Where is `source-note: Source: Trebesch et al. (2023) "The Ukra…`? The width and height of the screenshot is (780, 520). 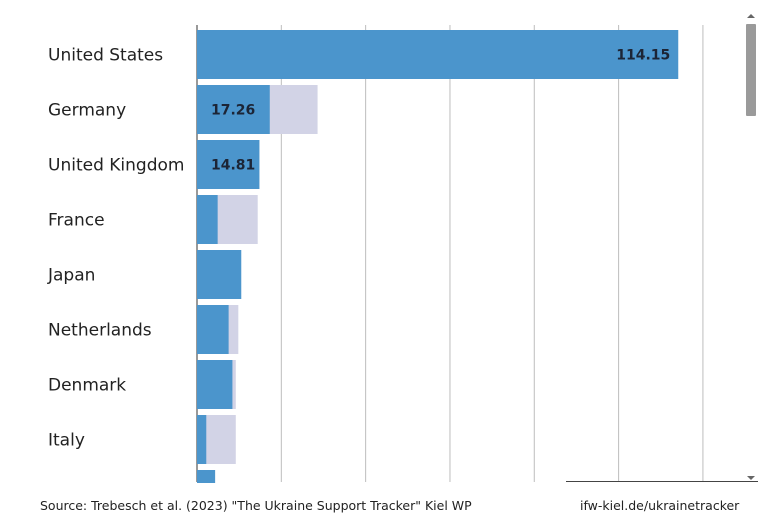
source-note: Source: Trebesch et al. (2023) "The Ukra… is located at coordinates (256, 505).